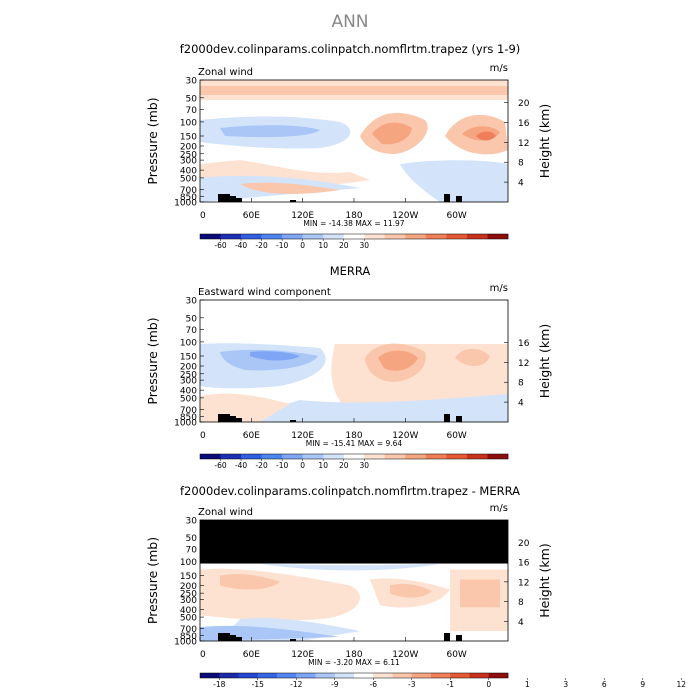 This screenshot has height=700, width=700. Describe the element at coordinates (523, 583) in the screenshot. I see `height-tick-label: 12` at that location.